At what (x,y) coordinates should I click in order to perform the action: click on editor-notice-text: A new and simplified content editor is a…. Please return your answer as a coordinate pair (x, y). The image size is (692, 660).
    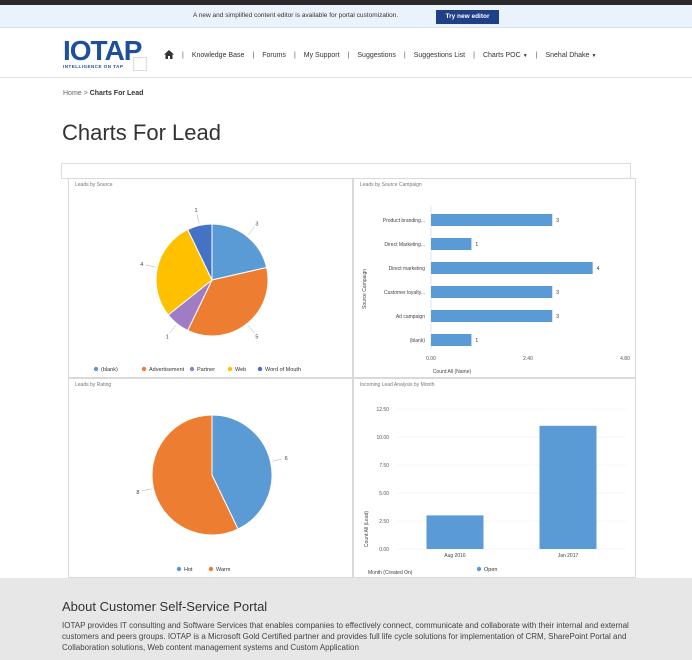
    Looking at the image, I should click on (296, 15).